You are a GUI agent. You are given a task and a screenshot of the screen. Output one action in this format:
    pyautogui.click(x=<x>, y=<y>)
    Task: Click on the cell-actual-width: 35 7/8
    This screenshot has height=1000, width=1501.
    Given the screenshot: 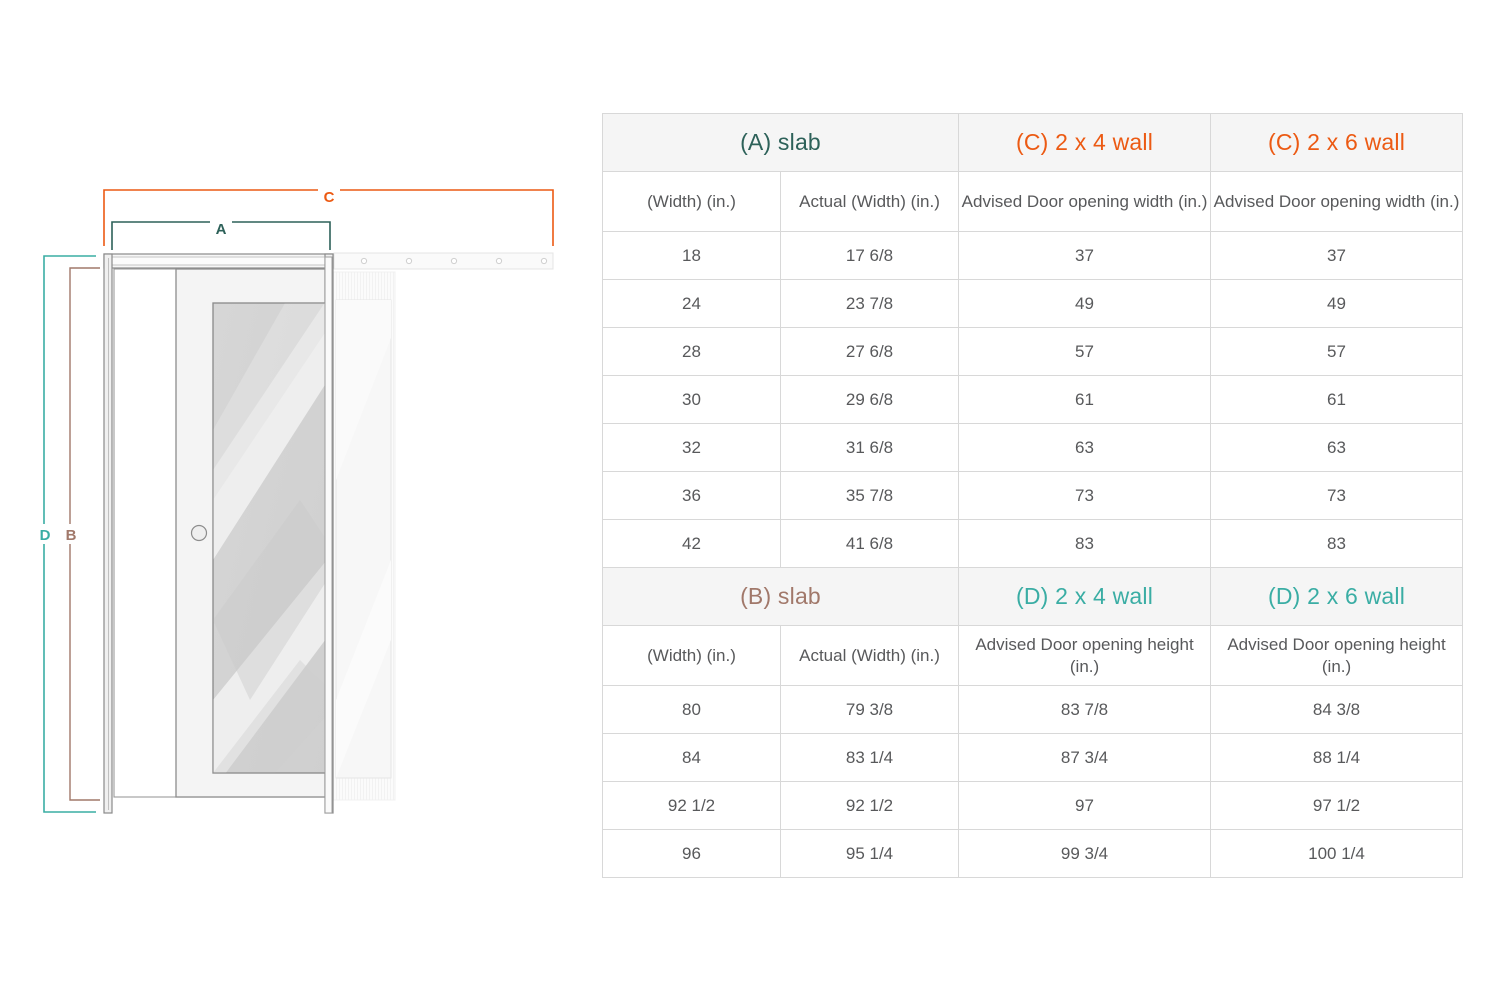 What is the action you would take?
    pyautogui.click(x=869, y=495)
    